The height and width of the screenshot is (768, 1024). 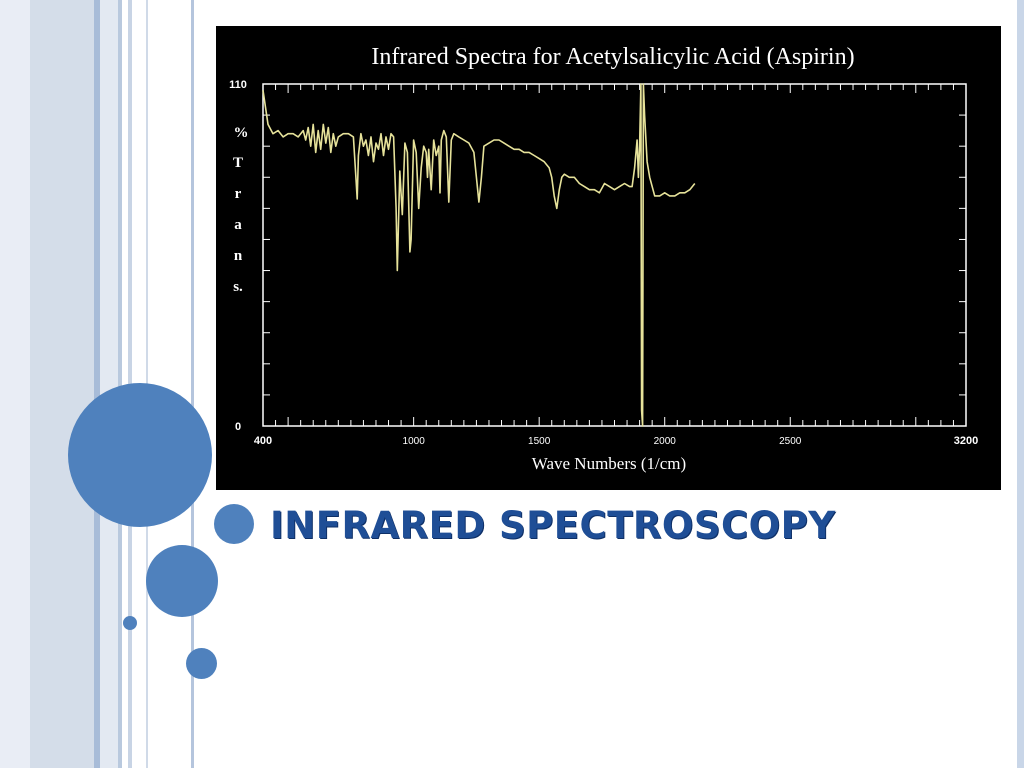 What do you see at coordinates (62, 384) in the screenshot?
I see `left-stripe-main` at bounding box center [62, 384].